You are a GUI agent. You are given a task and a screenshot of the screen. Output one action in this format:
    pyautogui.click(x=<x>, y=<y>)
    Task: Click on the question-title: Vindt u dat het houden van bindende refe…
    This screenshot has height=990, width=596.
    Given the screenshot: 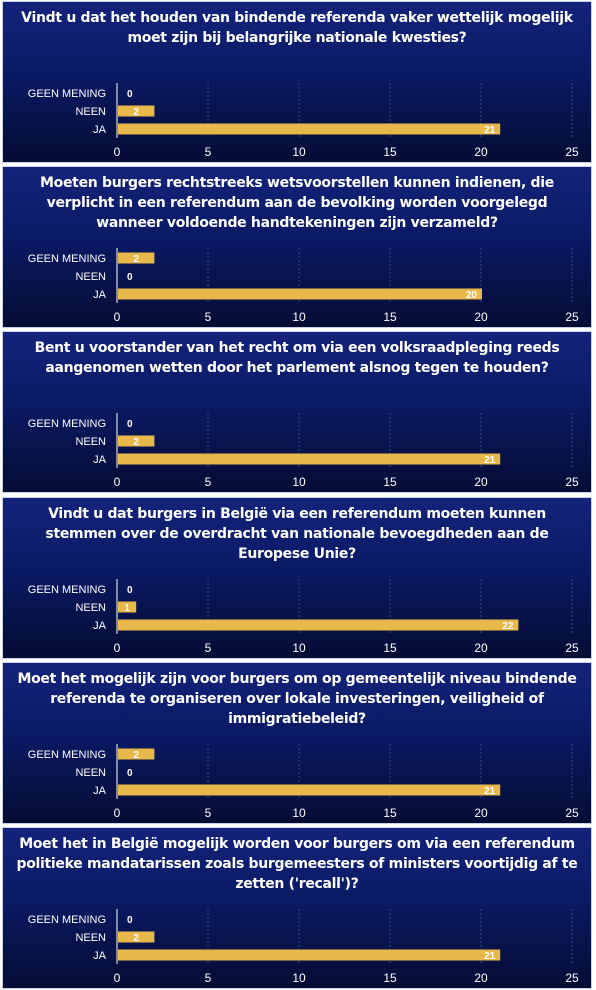 What is the action you would take?
    pyautogui.click(x=297, y=28)
    